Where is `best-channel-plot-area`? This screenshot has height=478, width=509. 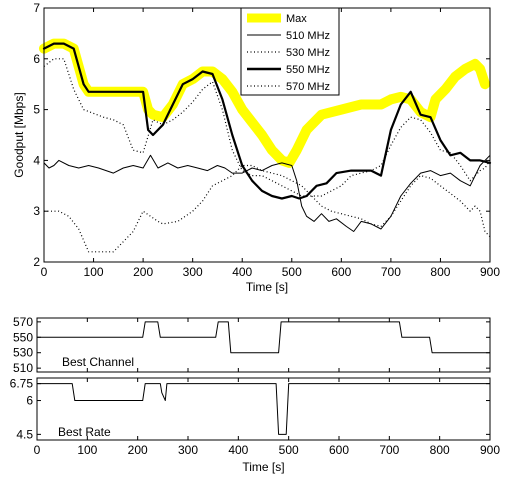
best-channel-plot-area is located at coordinates (263, 337).